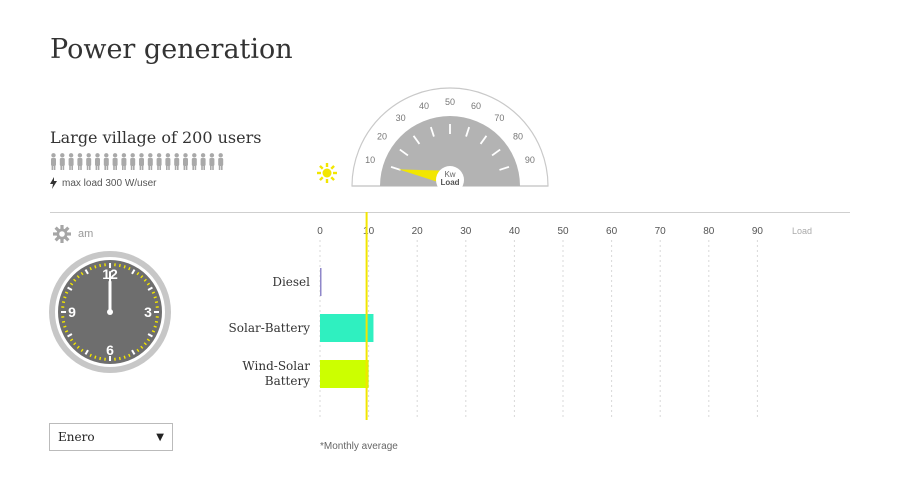  What do you see at coordinates (449, 182) in the screenshot?
I see `gauge-unit-bottom: Load` at bounding box center [449, 182].